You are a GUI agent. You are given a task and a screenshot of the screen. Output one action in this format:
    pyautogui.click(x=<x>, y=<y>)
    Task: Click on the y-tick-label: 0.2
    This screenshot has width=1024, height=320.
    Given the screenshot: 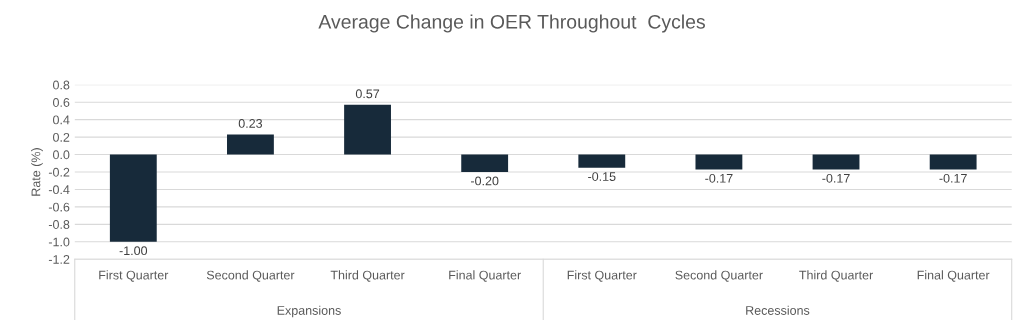 What is the action you would take?
    pyautogui.click(x=61, y=137)
    